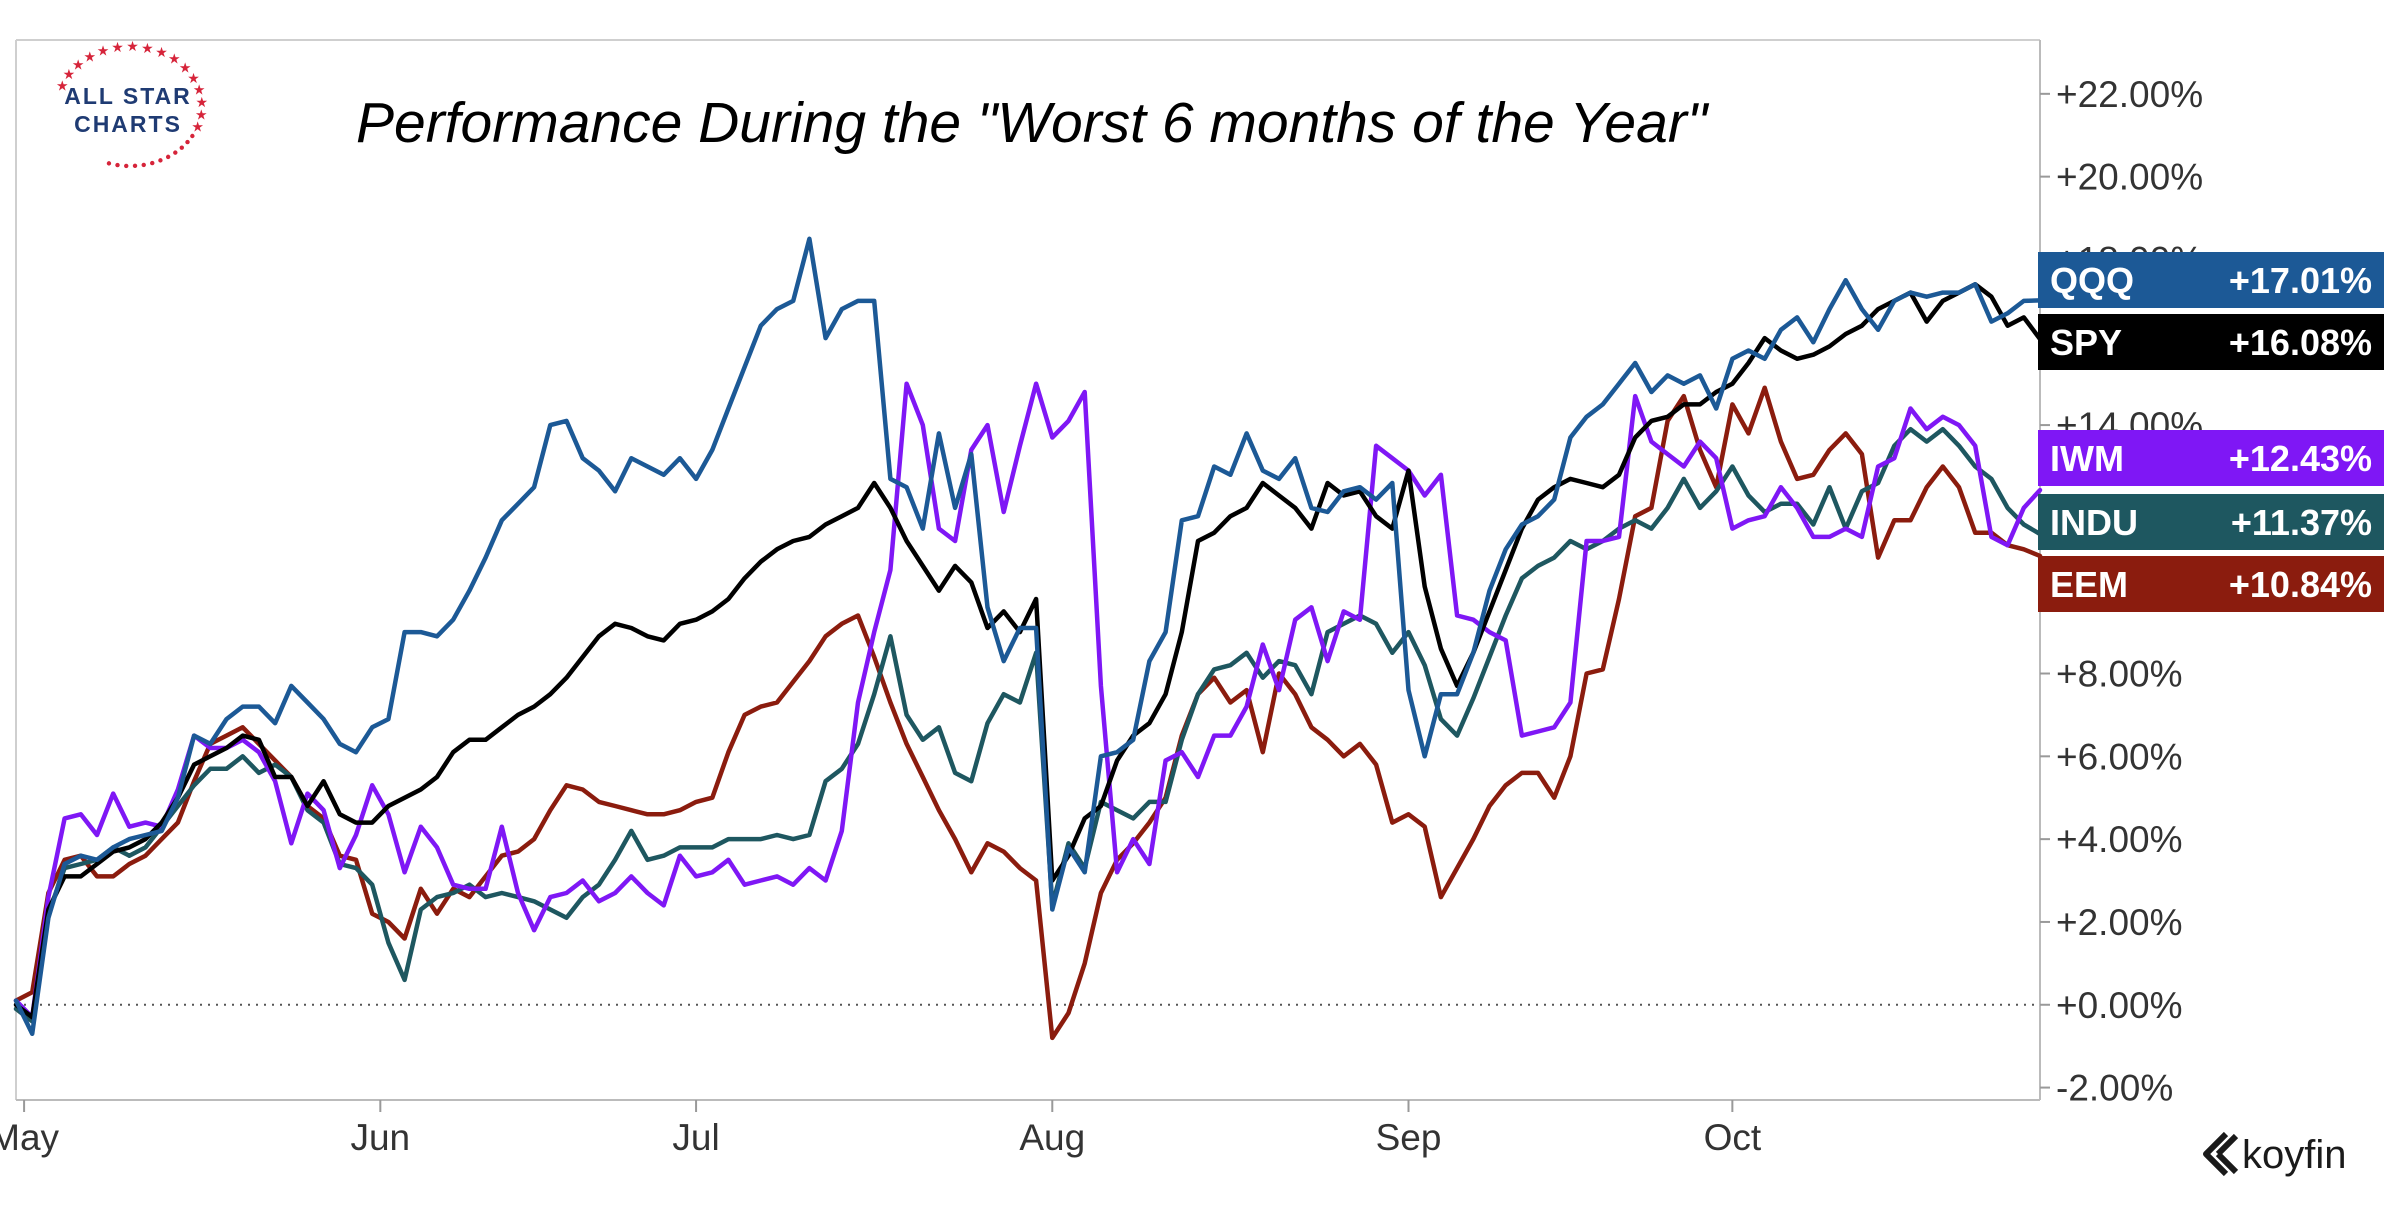  Describe the element at coordinates (1052, 1137) in the screenshot. I see `x-tick-label-aug: Aug` at that location.